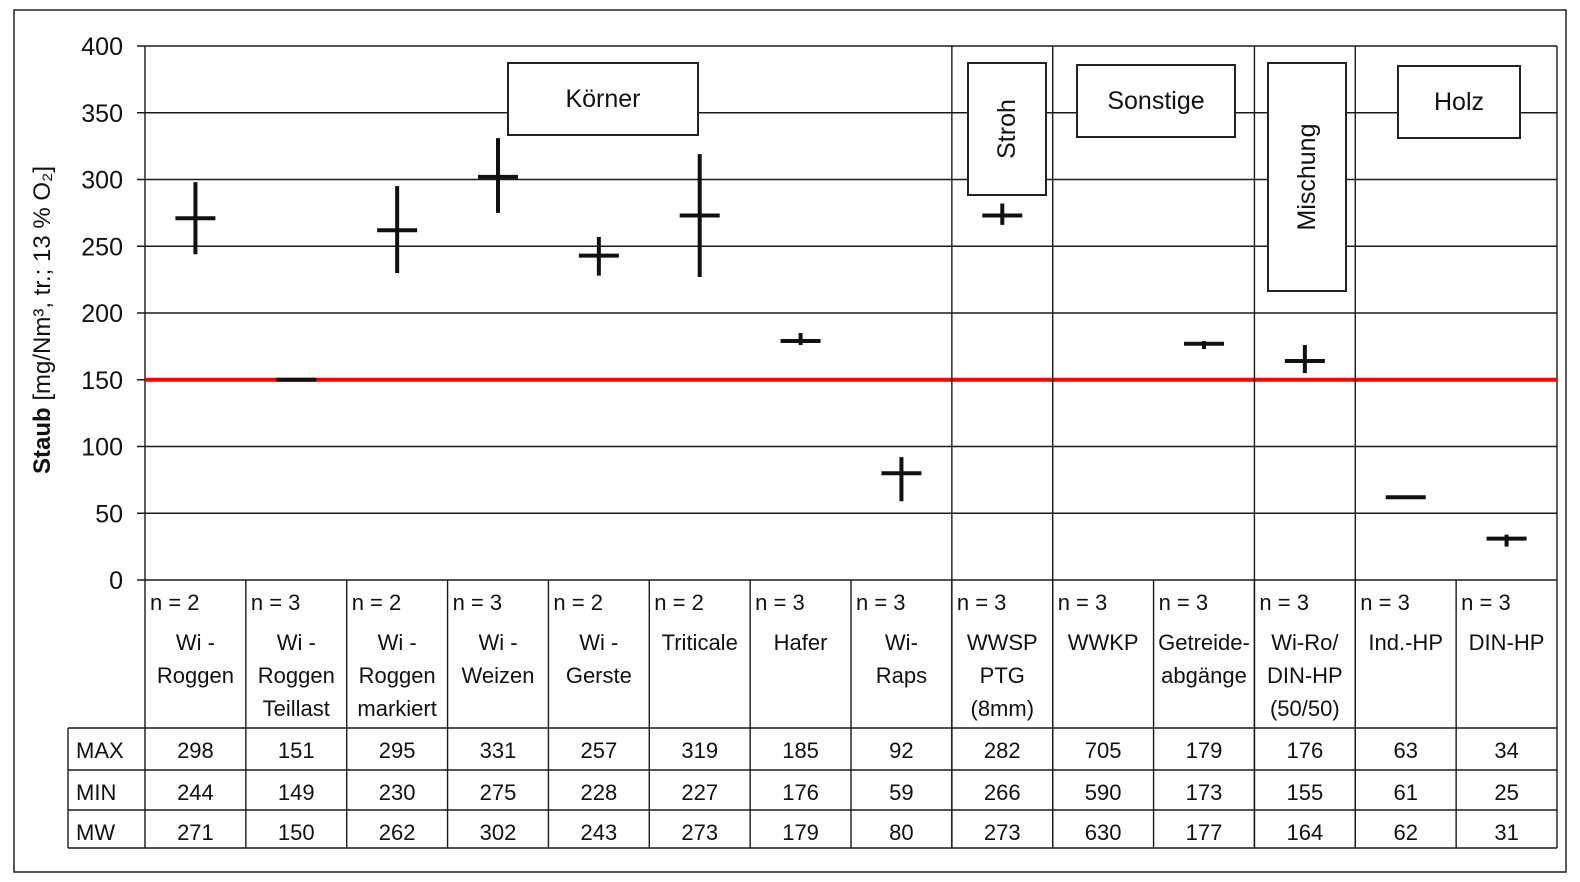  Describe the element at coordinates (1305, 708) in the screenshot. I see `category-label: (50/50)` at that location.